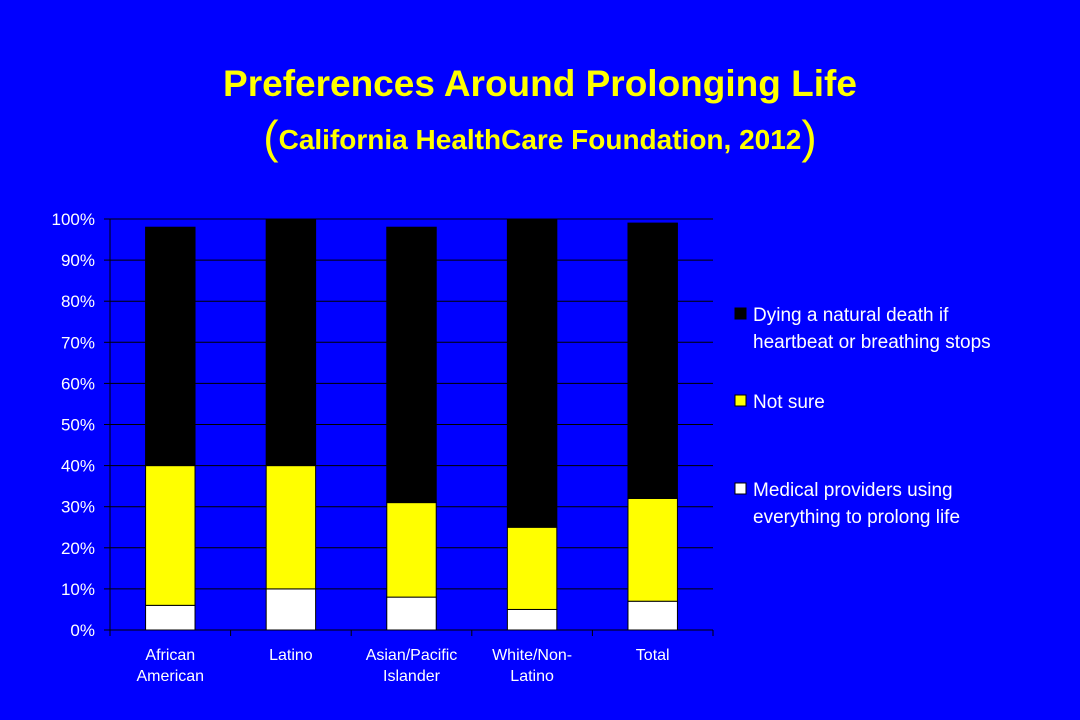 This screenshot has width=1080, height=720. Describe the element at coordinates (78, 260) in the screenshot. I see `y-tick-label: 90%` at that location.